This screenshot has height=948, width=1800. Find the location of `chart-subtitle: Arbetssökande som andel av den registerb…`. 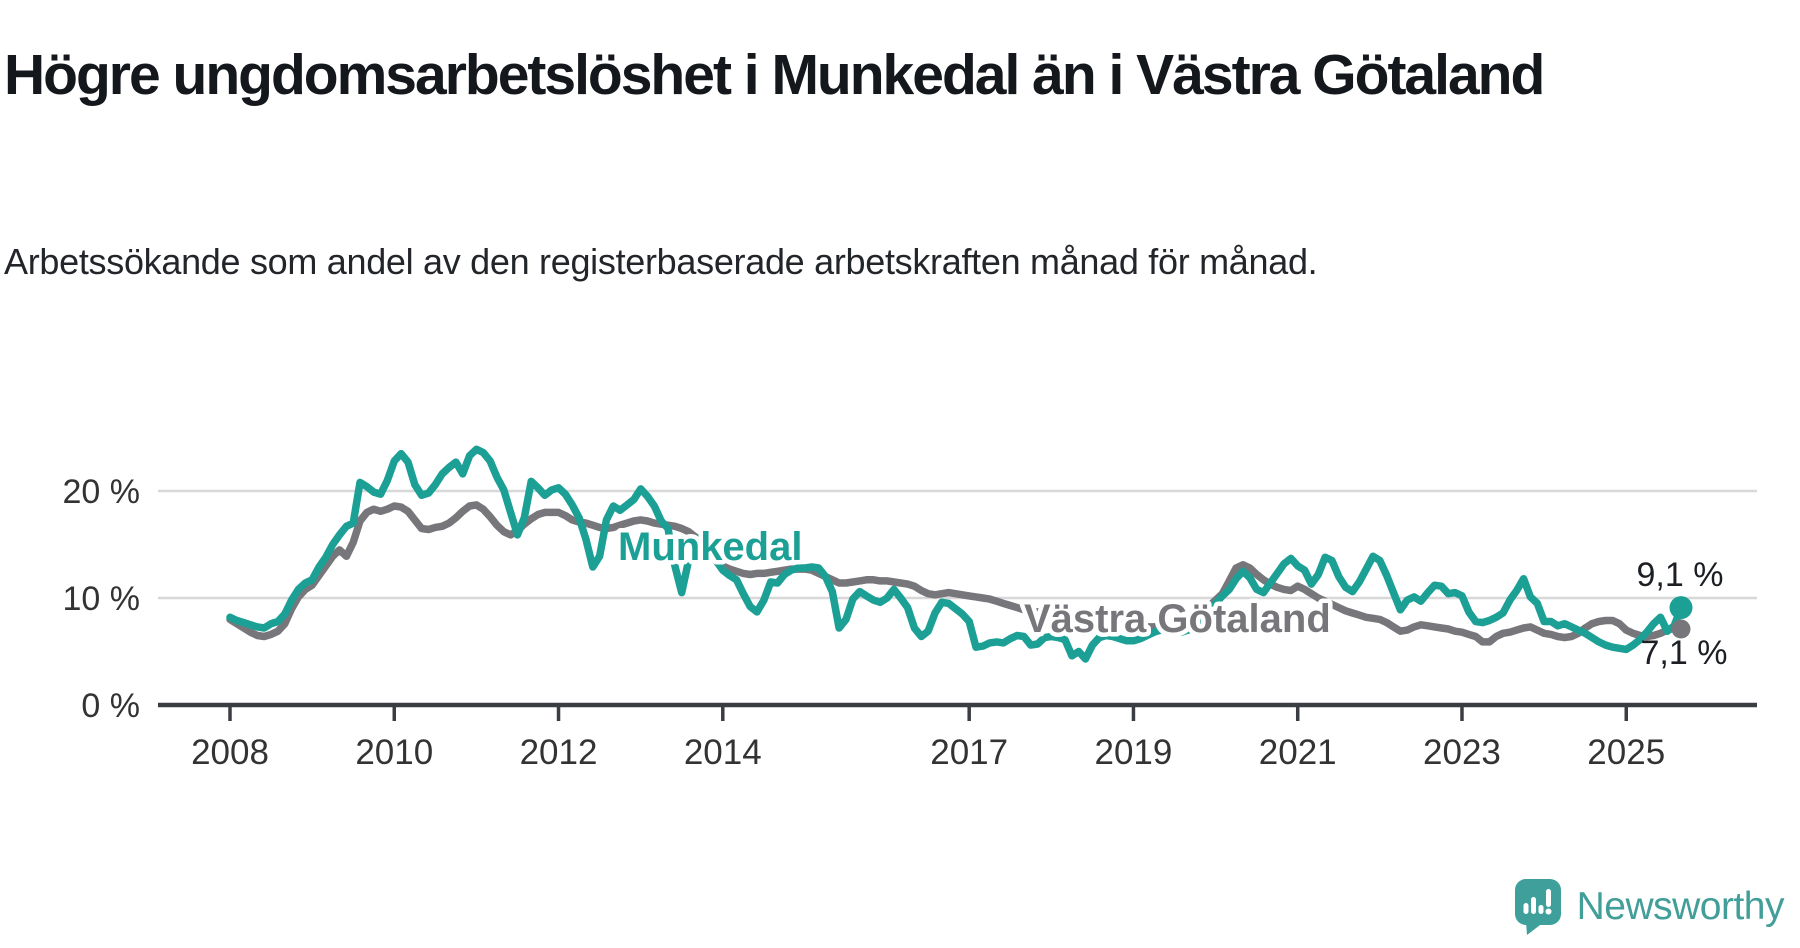

chart-subtitle: Arbetssökande som andel av den registerb… is located at coordinates (661, 261).